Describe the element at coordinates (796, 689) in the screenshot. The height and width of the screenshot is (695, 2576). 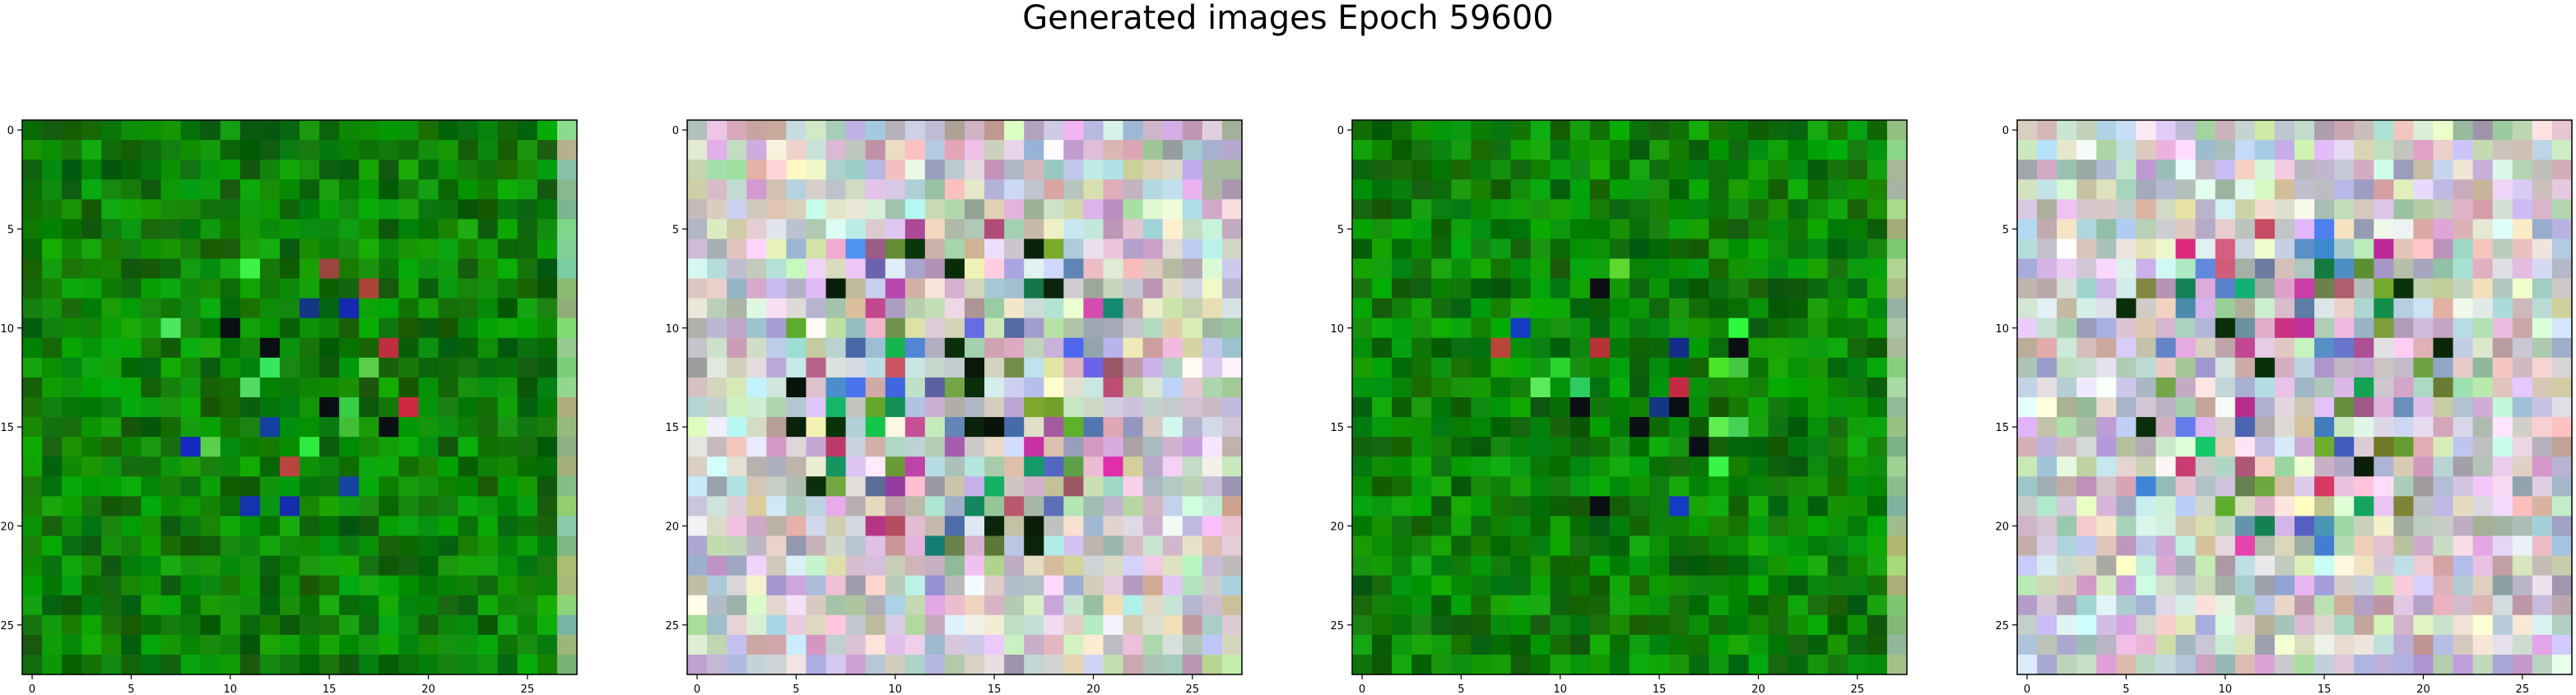
I see `x-tick-label: 5` at that location.